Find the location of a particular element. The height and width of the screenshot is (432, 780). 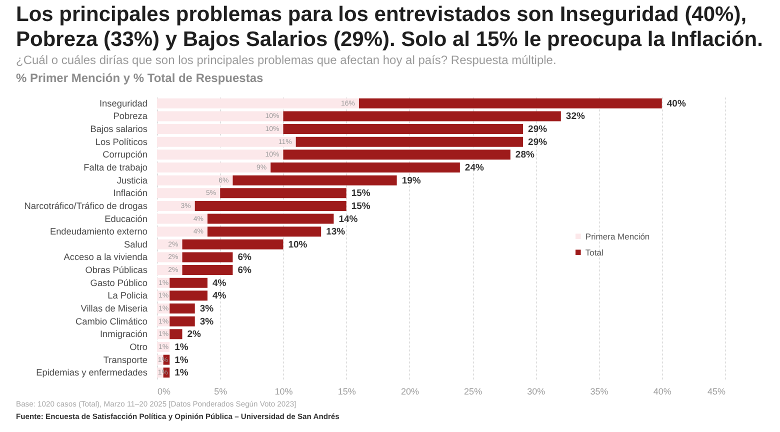

y-tick-label: Epidemias y enfermedades is located at coordinates (92, 373).